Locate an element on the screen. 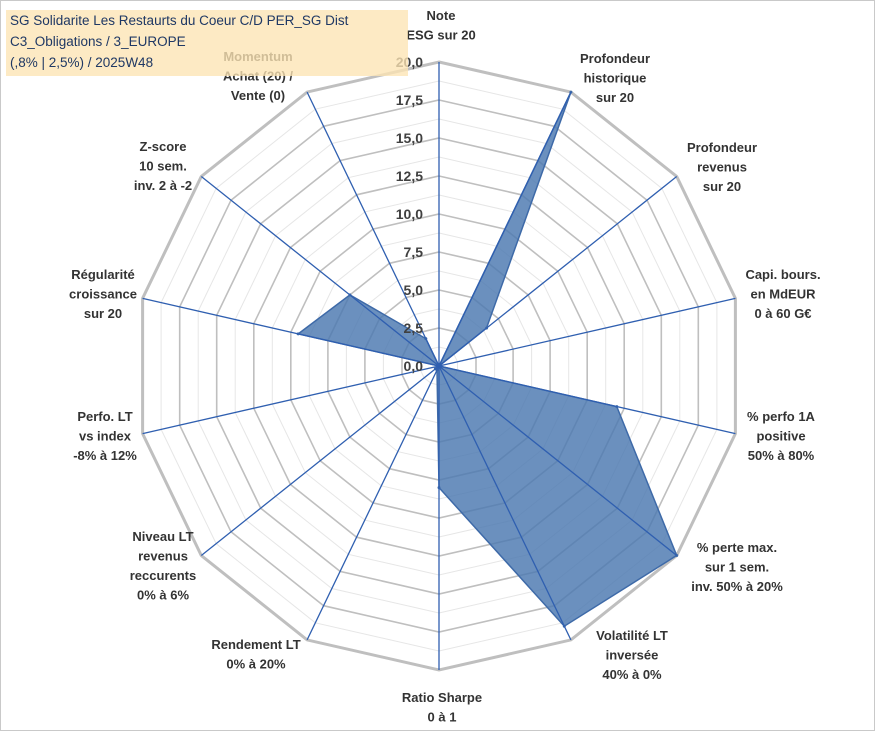 This screenshot has width=875, height=731. axis-label: Z-score 10 sem. inv. 2 à -2 is located at coordinates (163, 166).